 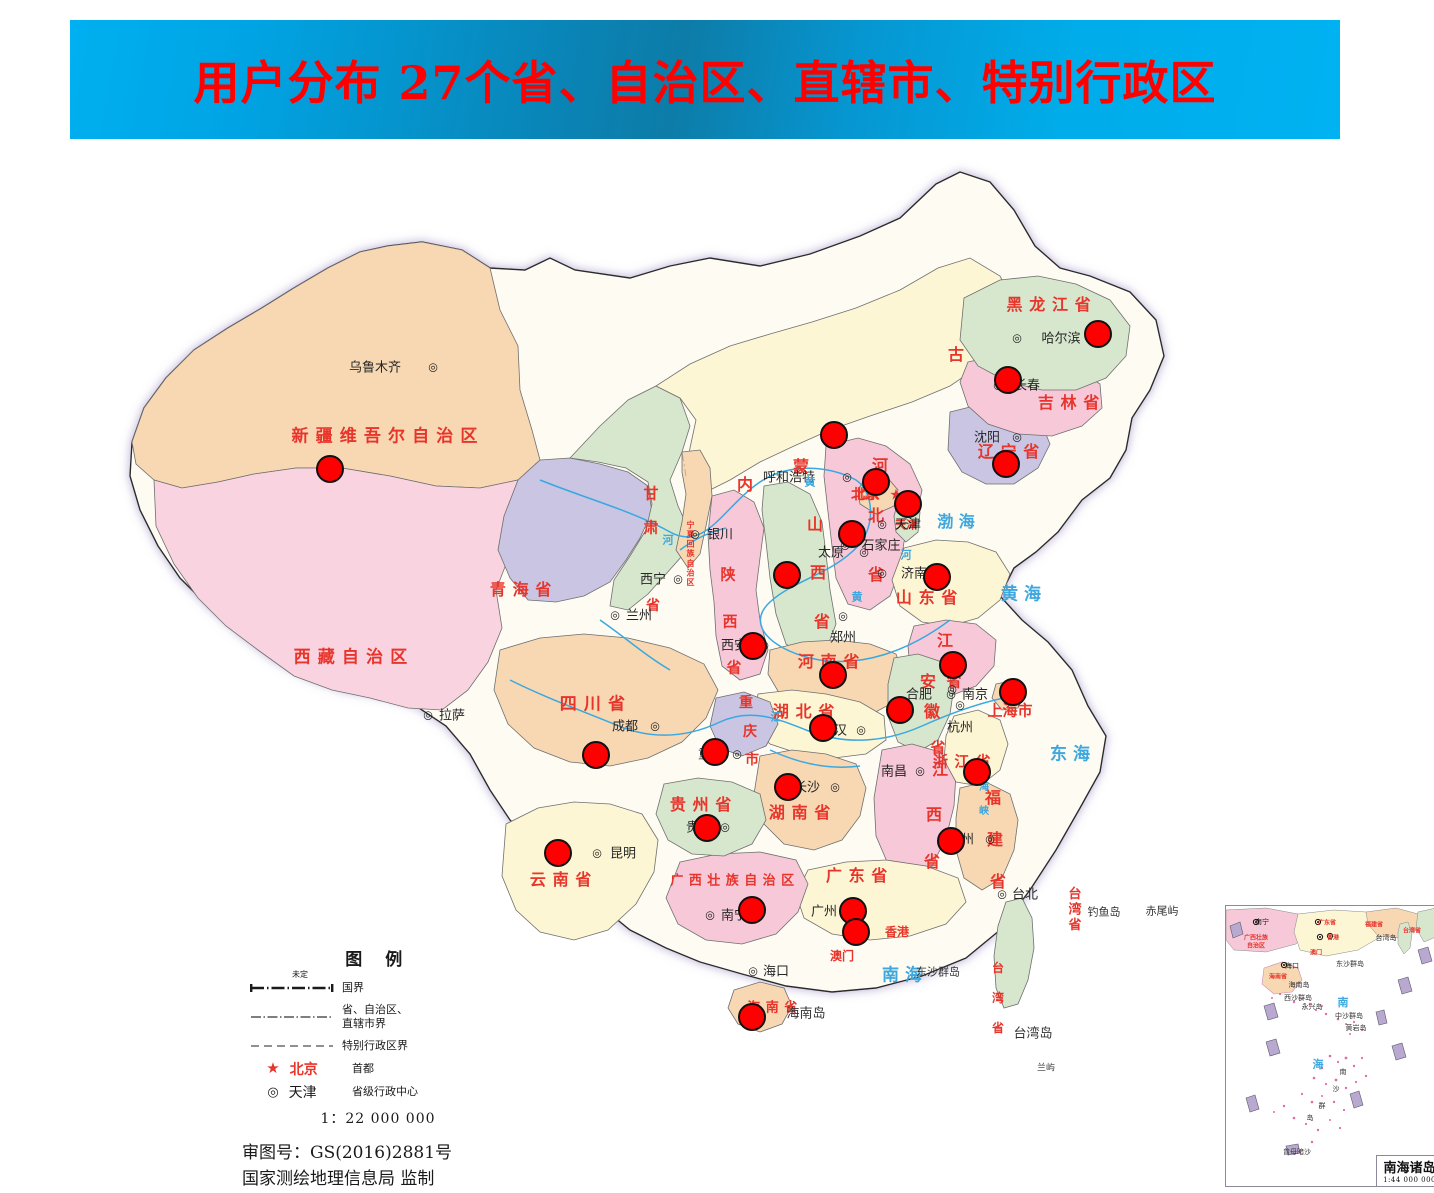 I want to click on province-label: 广东省, so click(x=860, y=875).